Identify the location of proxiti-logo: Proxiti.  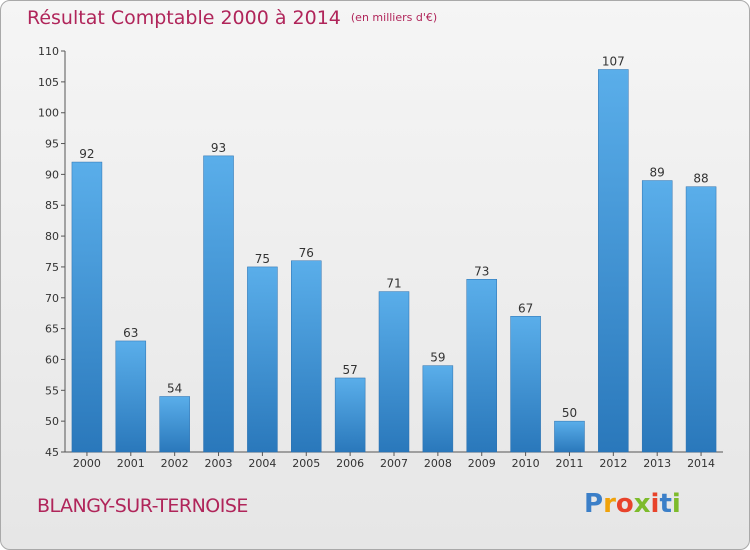
(632, 504).